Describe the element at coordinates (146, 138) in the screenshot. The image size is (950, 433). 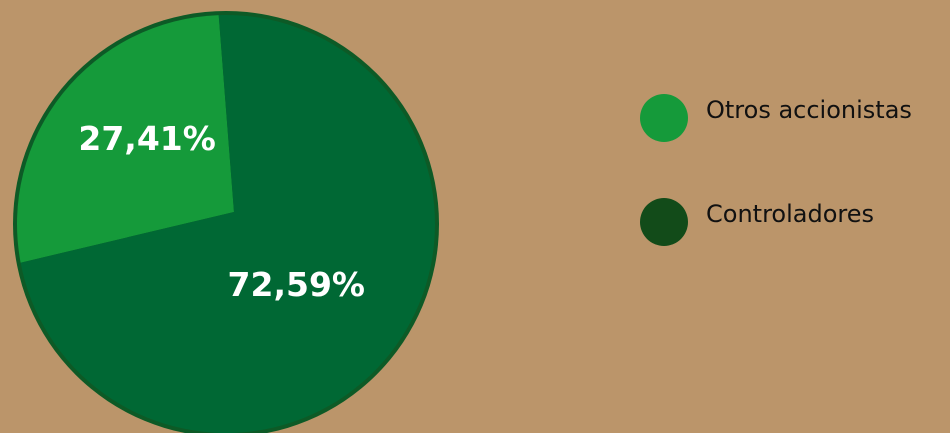
I see `slice-value-label-otros-accionistas: 27,41%` at that location.